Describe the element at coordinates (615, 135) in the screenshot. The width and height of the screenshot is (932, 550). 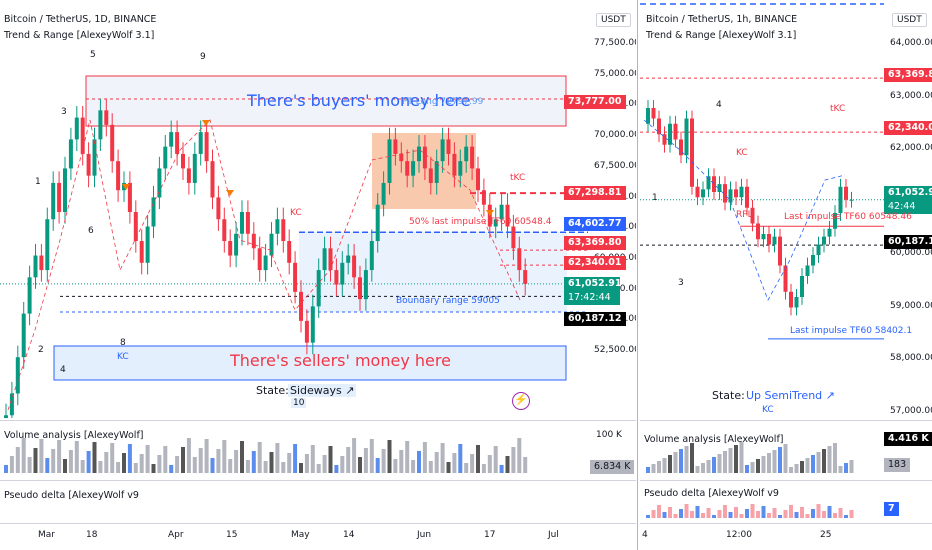
I see `left-price-axis-label: 70,000.00` at that location.